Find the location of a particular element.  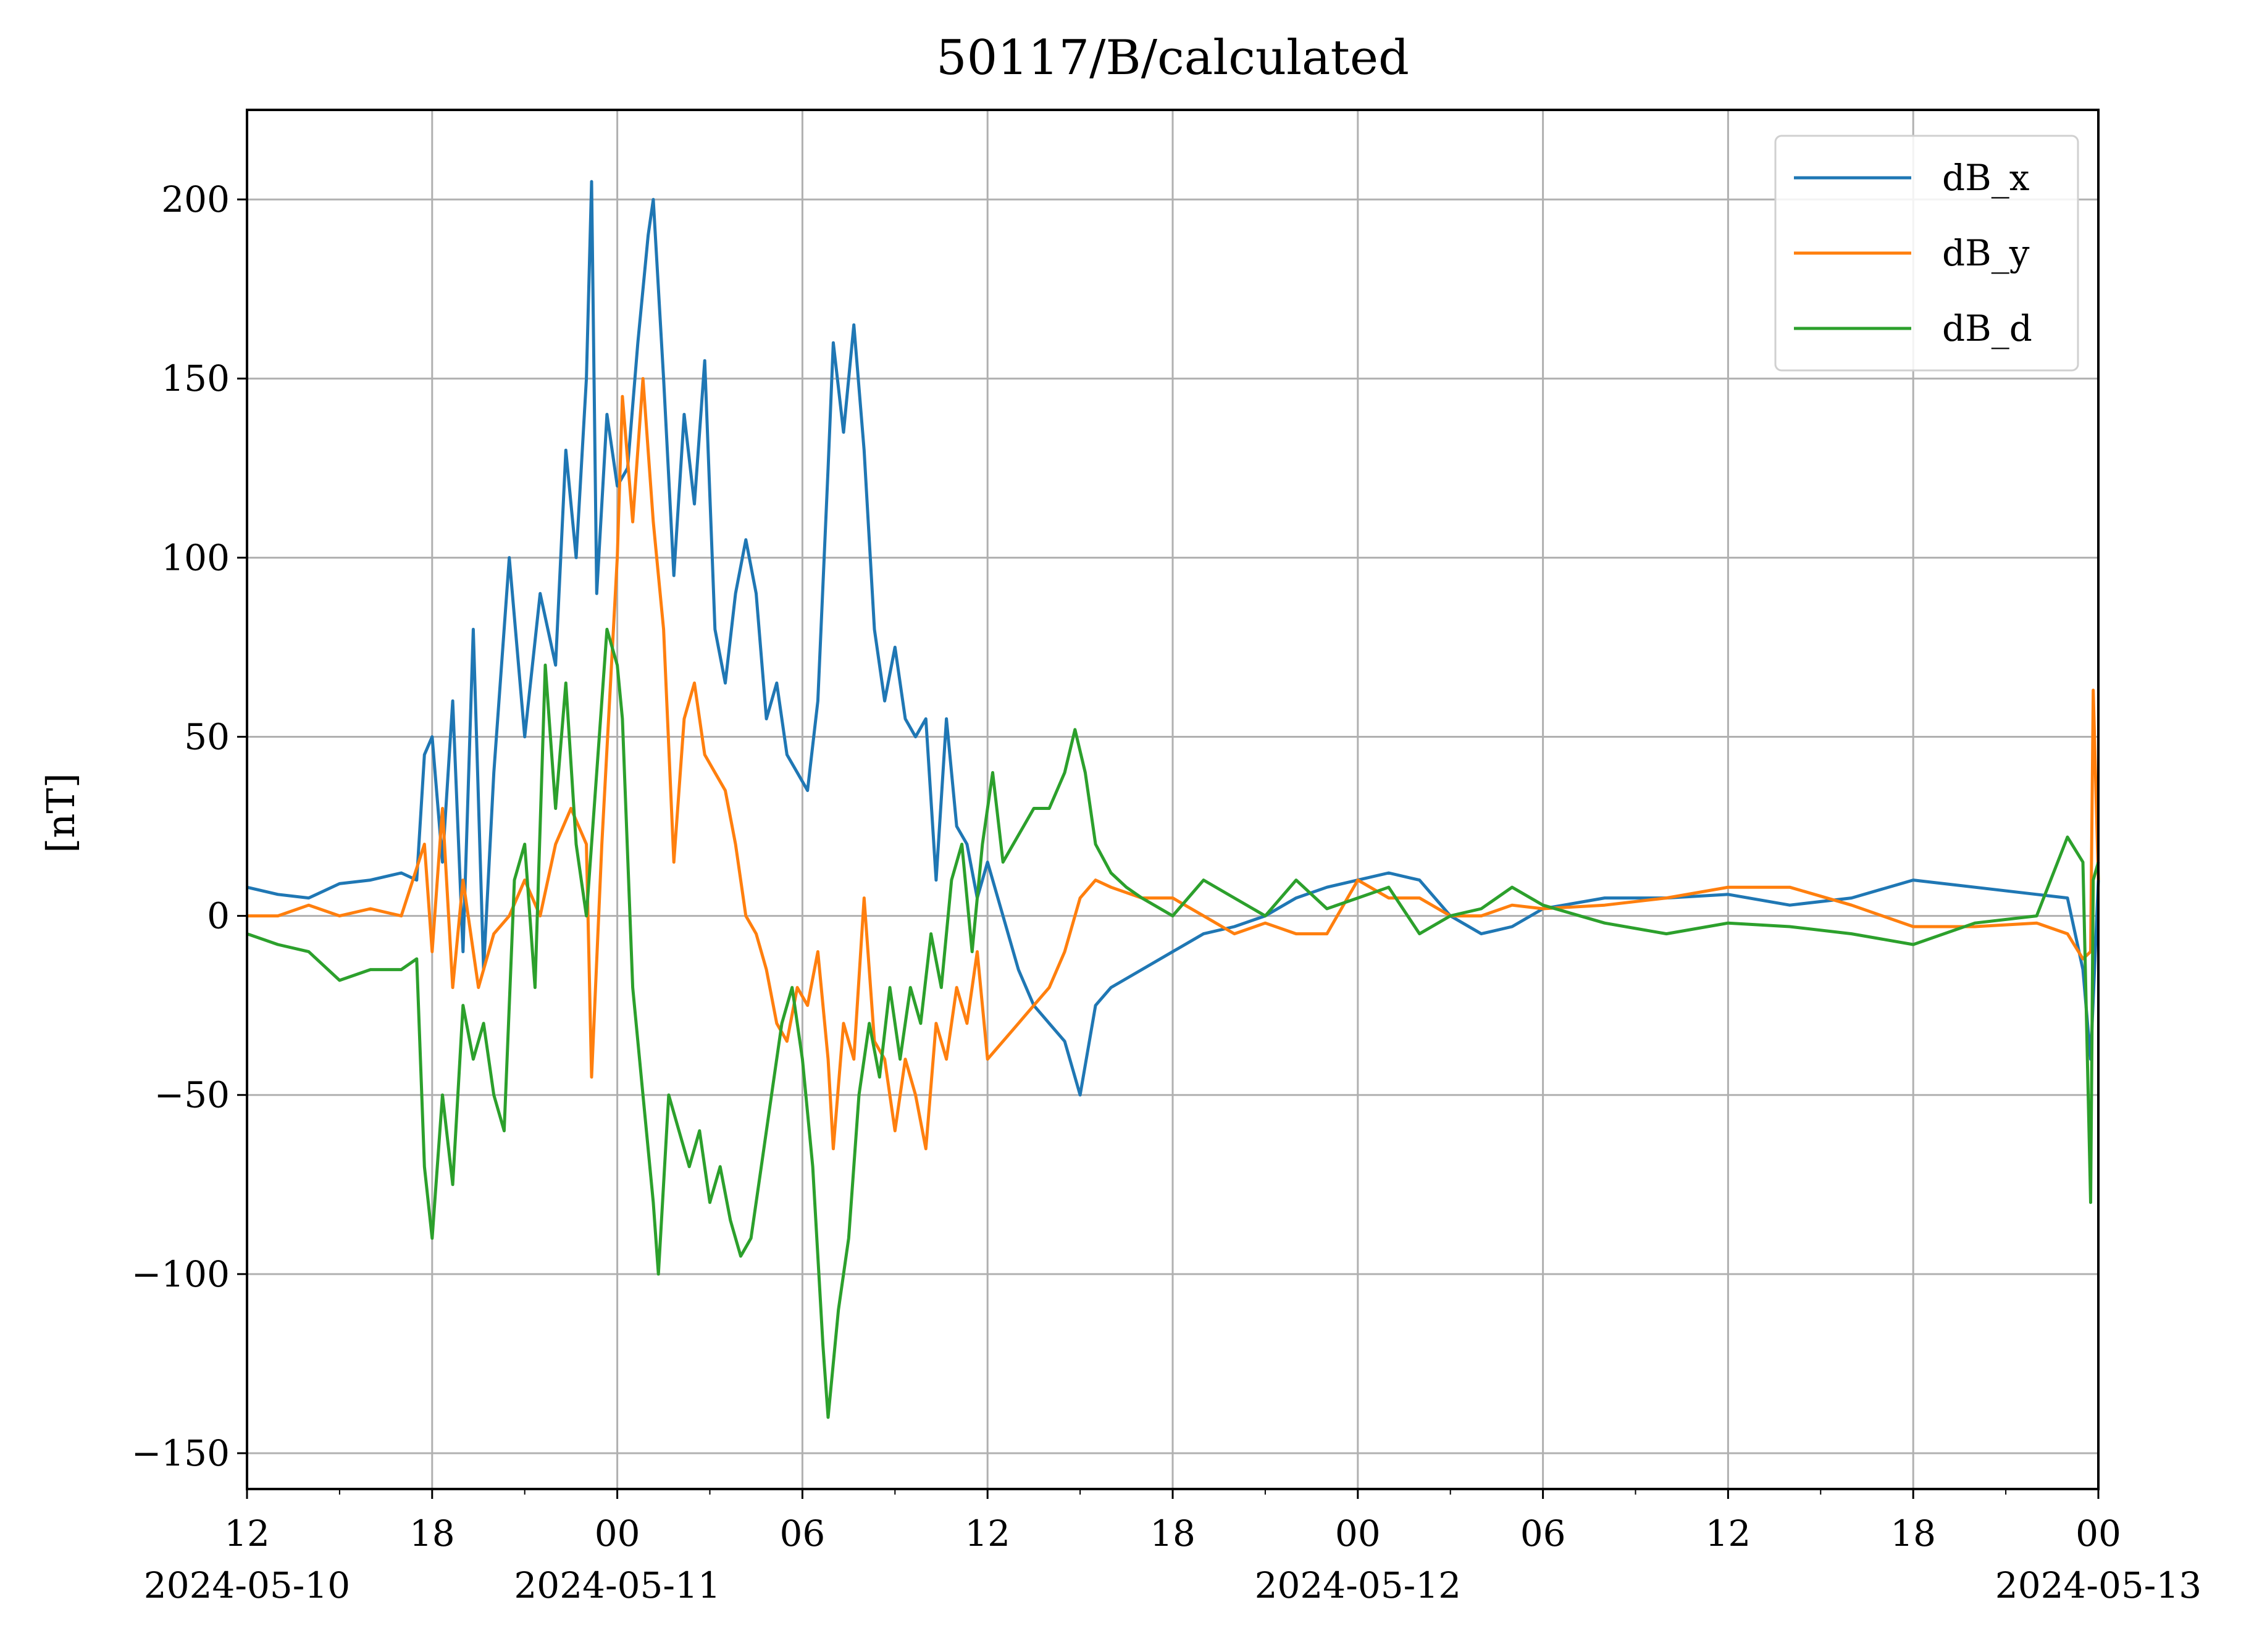

y-tick-label: −100 is located at coordinates (181, 1274).